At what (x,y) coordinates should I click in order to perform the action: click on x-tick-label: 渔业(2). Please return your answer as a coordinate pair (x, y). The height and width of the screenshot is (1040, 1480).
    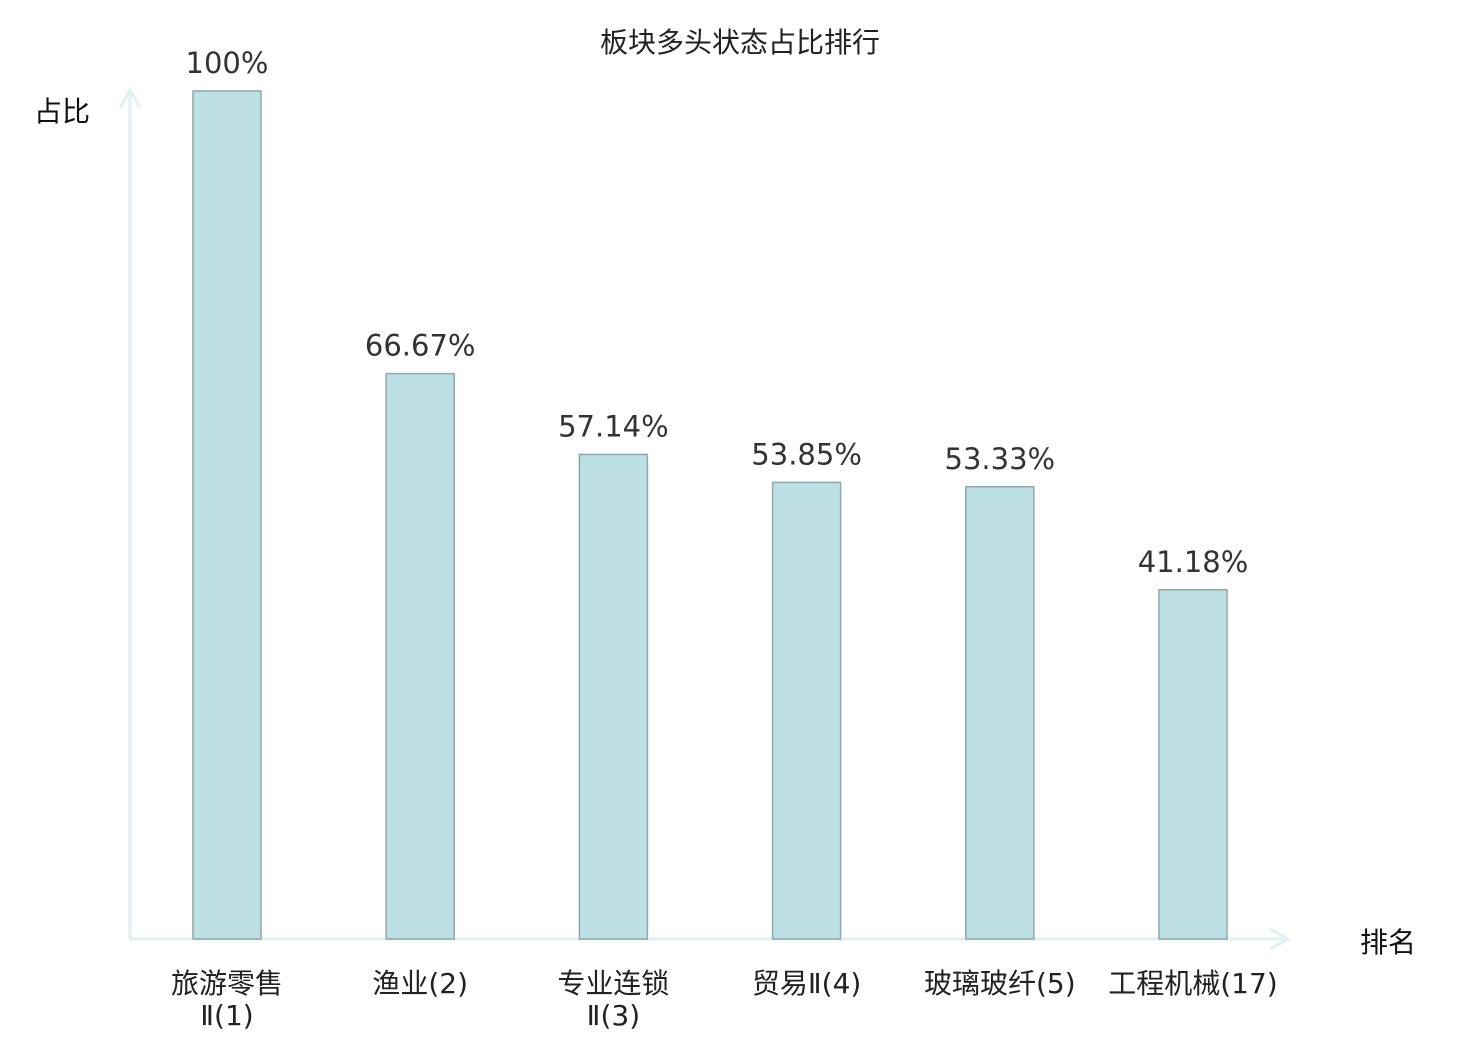
    Looking at the image, I should click on (420, 983).